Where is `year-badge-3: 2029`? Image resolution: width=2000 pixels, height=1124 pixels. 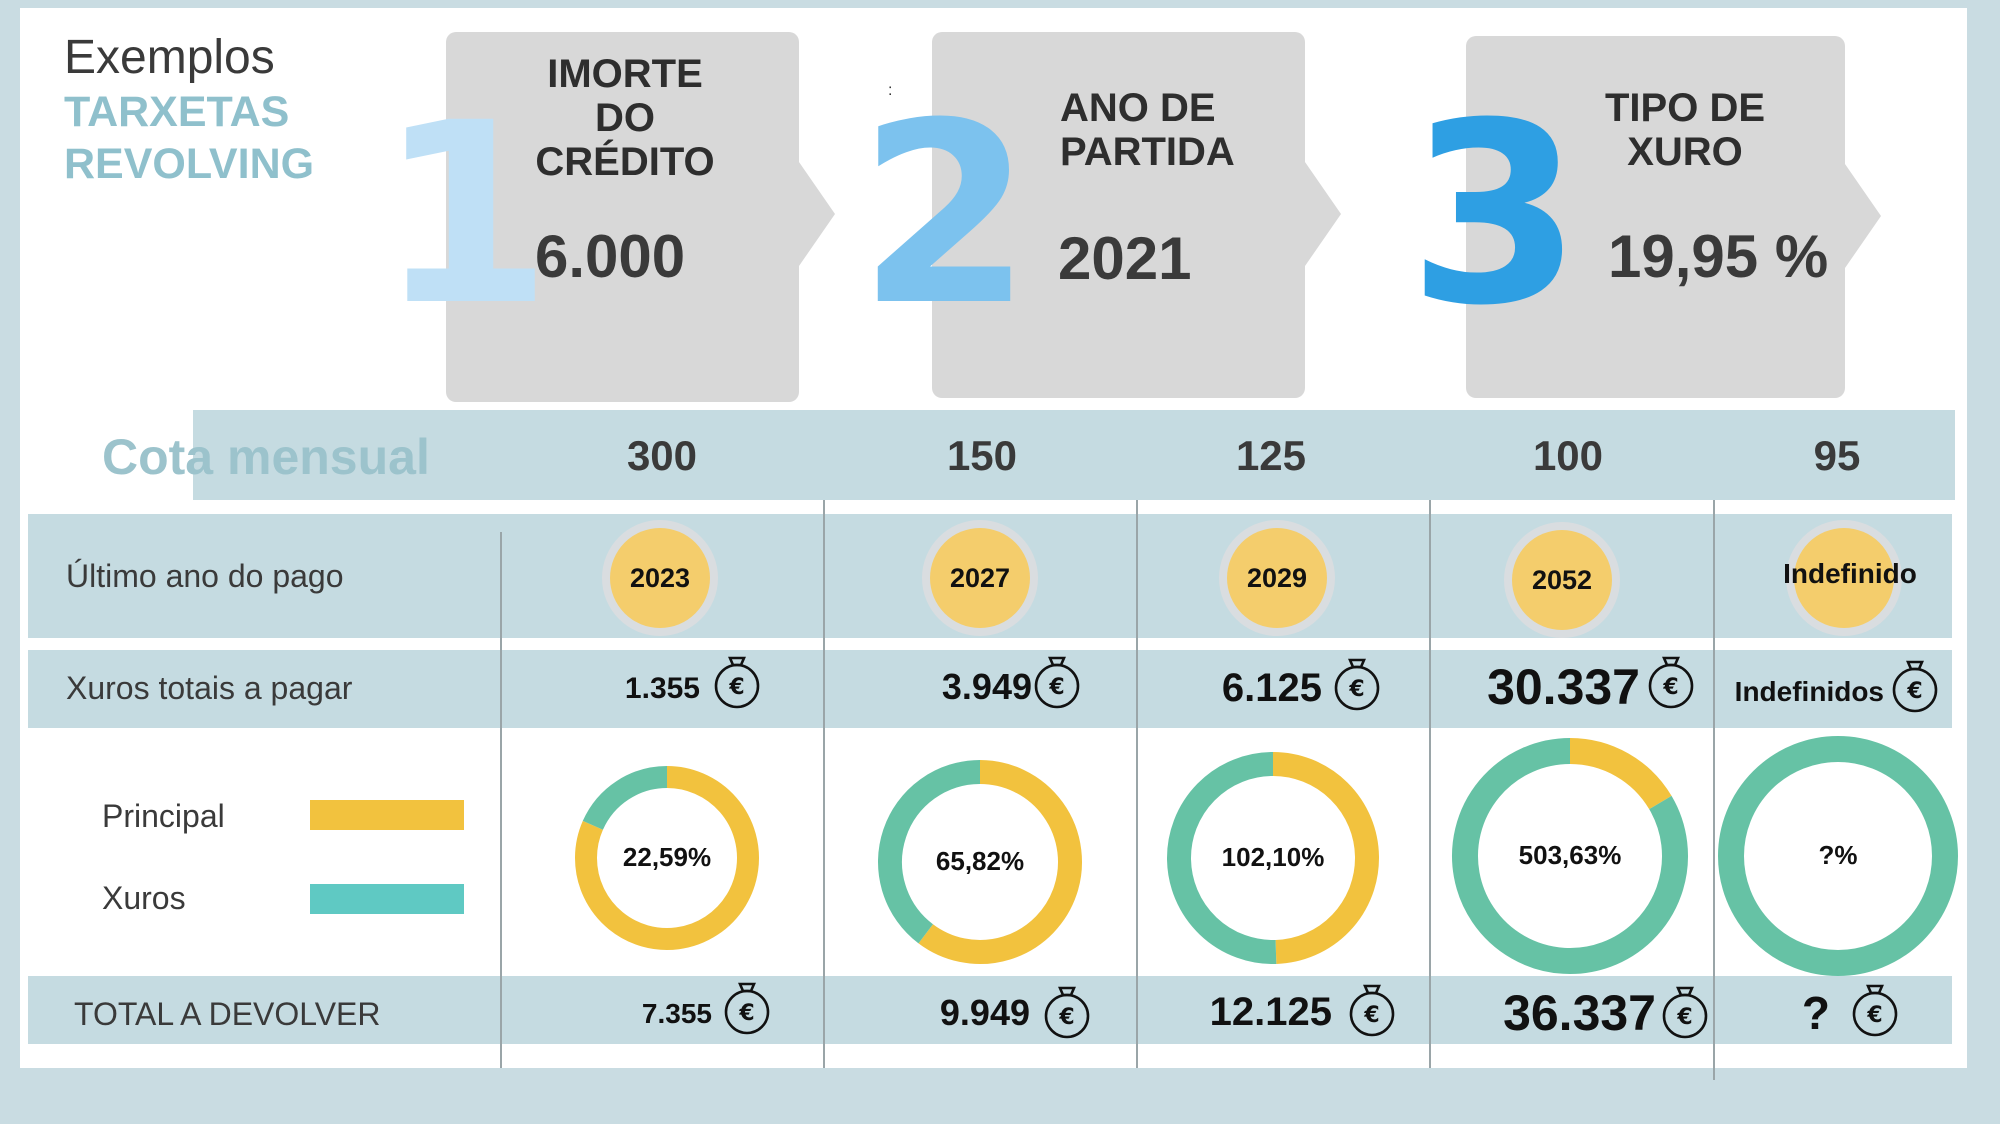
year-badge-3: 2029 is located at coordinates (1277, 578).